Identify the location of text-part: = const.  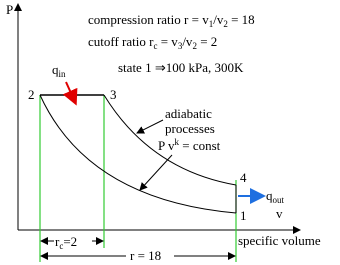
(200, 145).